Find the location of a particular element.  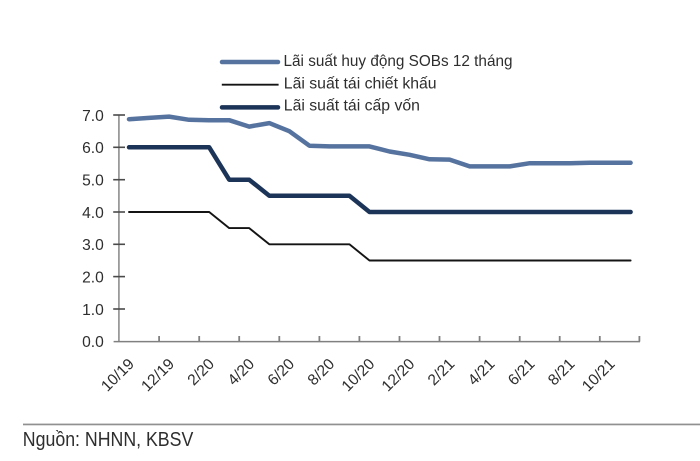

svg-text: 7.0 is located at coordinates (93, 116).